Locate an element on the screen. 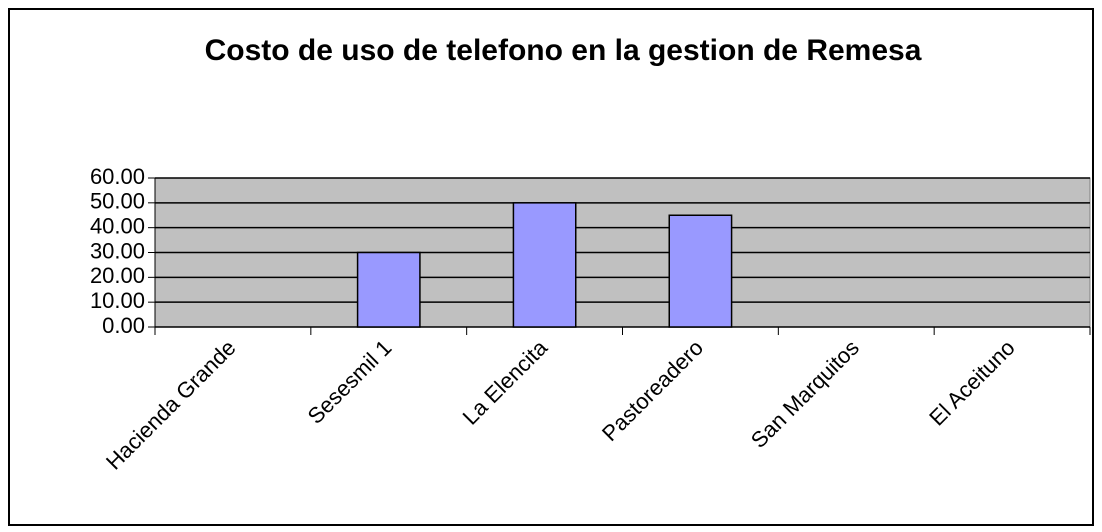 The width and height of the screenshot is (1102, 532). y-tick-label: 40.00 is located at coordinates (117, 225).